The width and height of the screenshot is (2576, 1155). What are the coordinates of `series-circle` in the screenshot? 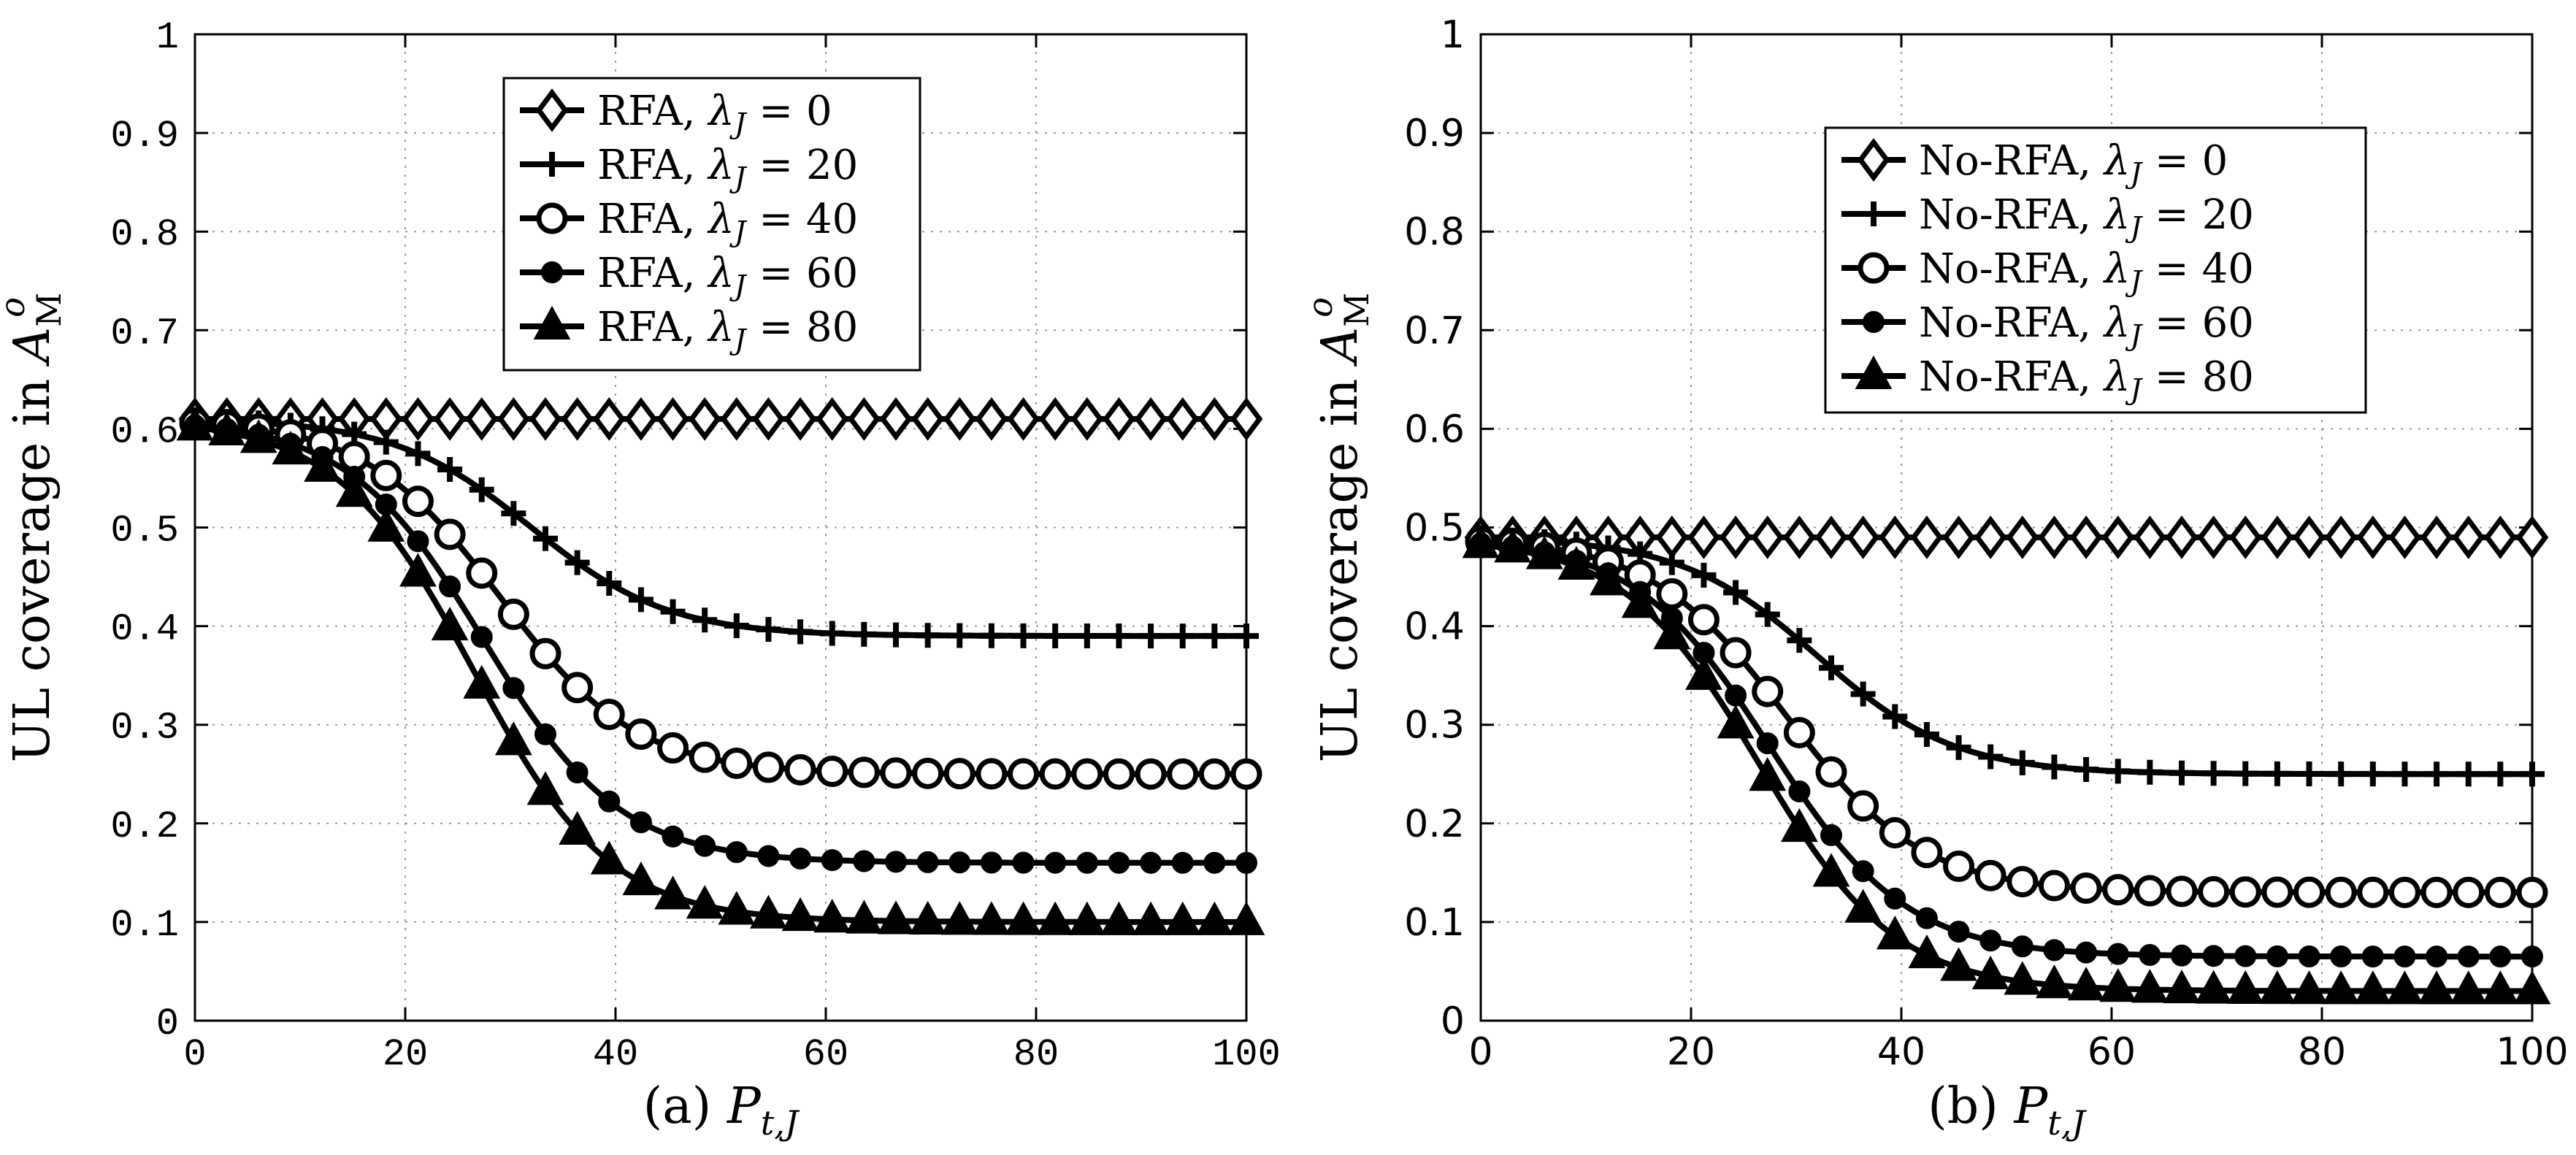 It's located at (2006, 717).